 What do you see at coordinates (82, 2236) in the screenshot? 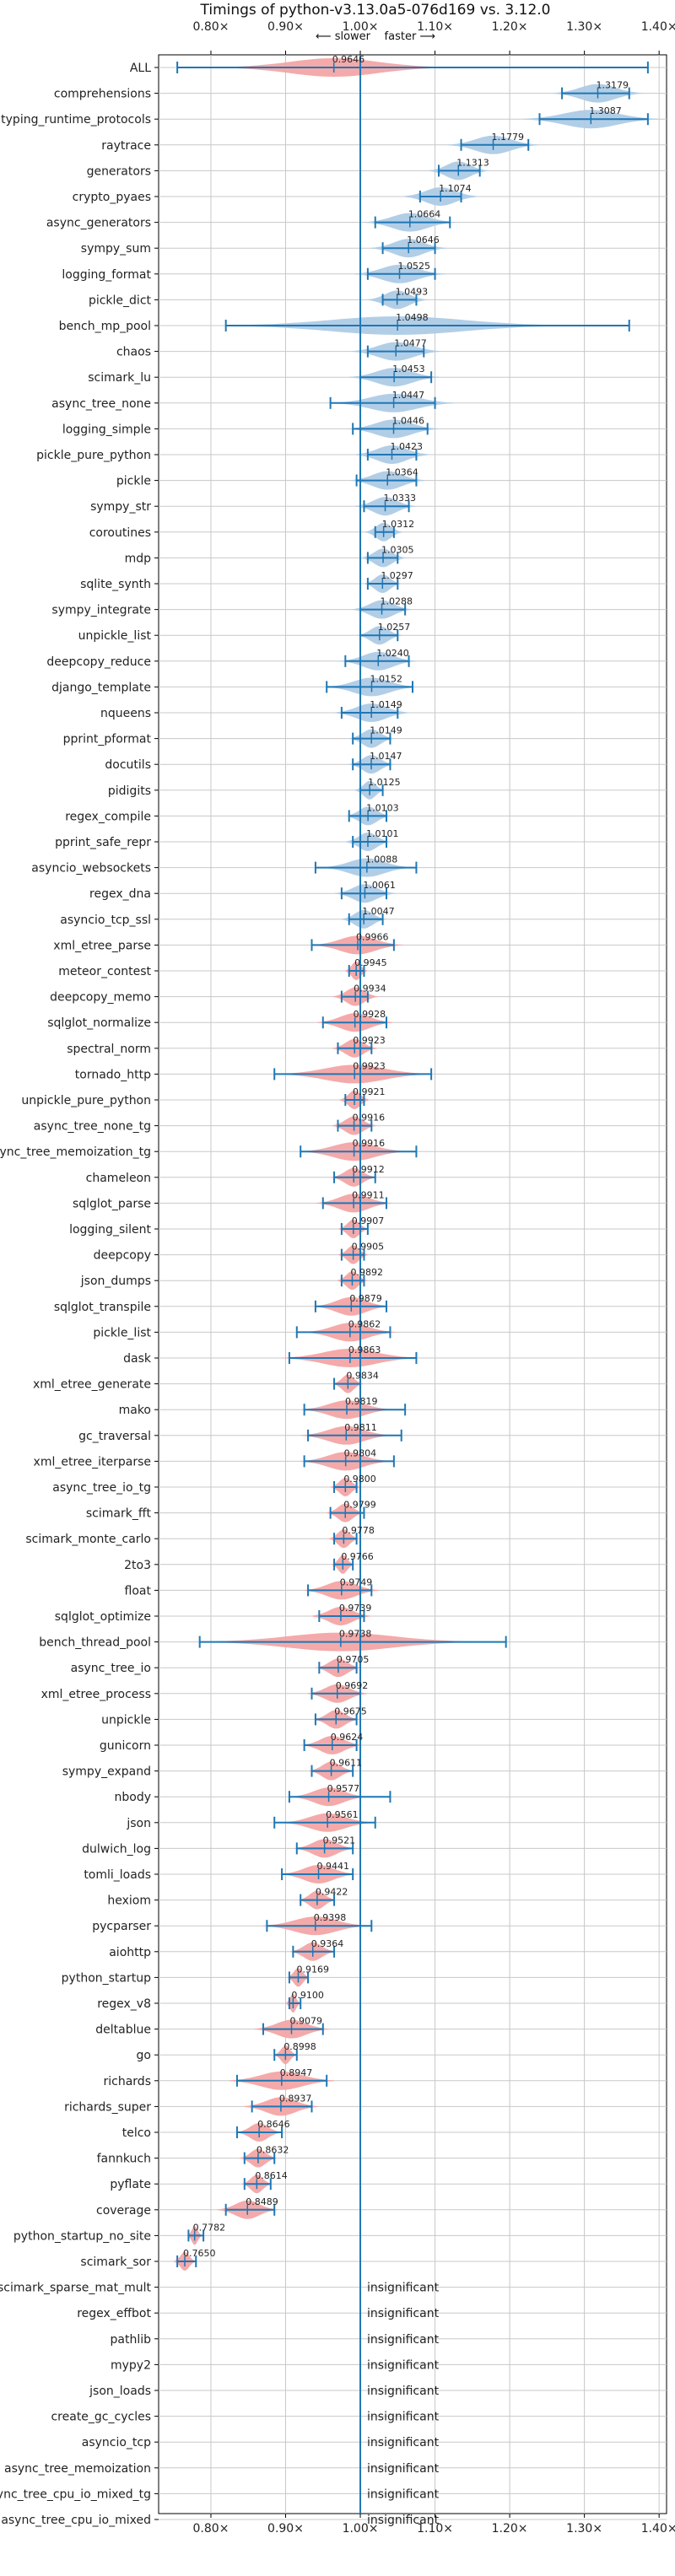
I see `y-tick-label: python_startup_no_site` at bounding box center [82, 2236].